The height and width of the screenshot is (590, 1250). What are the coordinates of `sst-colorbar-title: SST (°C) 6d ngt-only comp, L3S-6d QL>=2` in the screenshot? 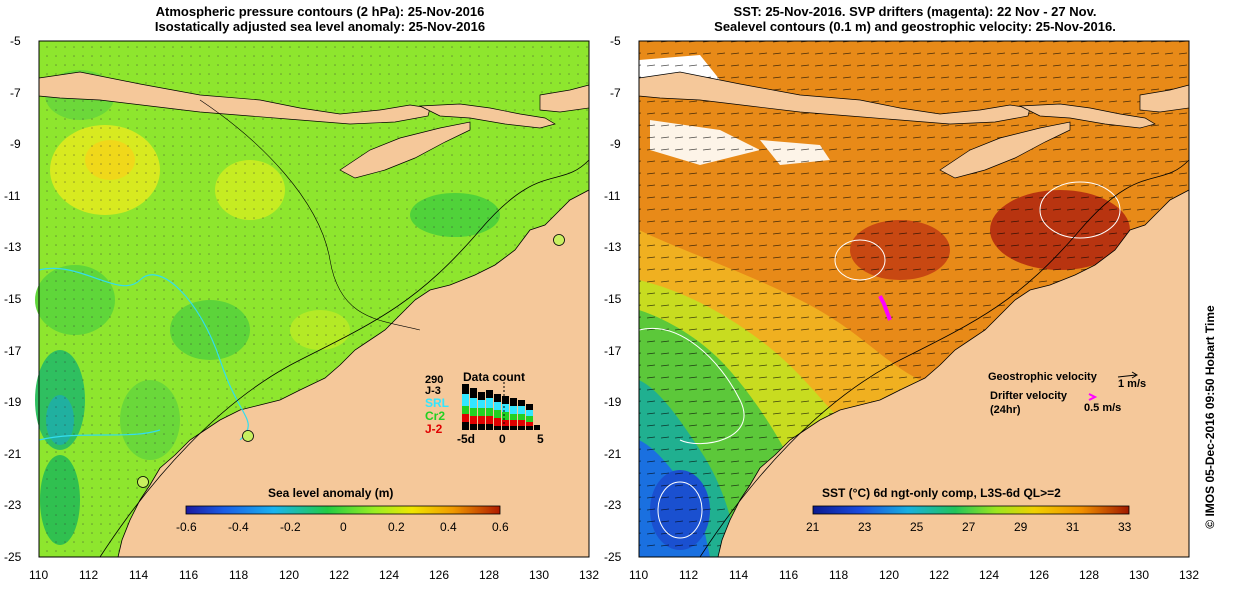 It's located at (941, 493).